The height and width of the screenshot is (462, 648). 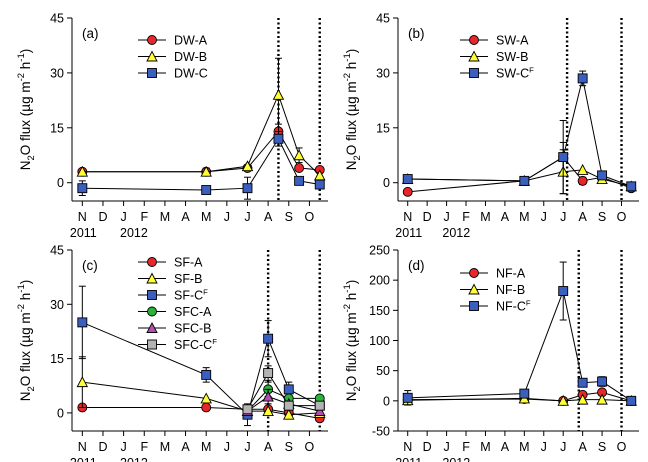 I want to click on legend-label: SW-A, so click(x=512, y=41).